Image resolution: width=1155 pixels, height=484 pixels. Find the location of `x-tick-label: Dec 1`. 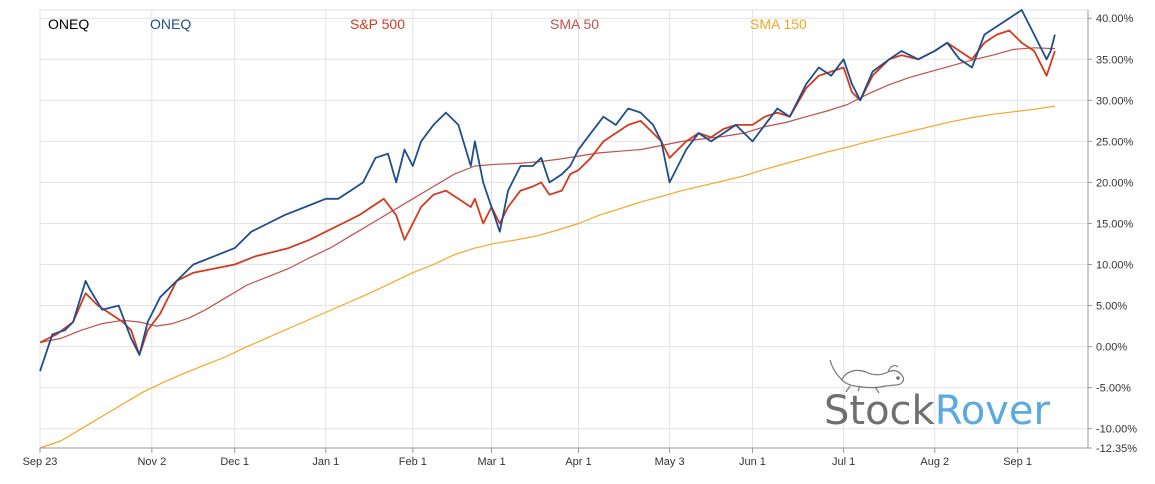

x-tick-label: Dec 1 is located at coordinates (234, 462).